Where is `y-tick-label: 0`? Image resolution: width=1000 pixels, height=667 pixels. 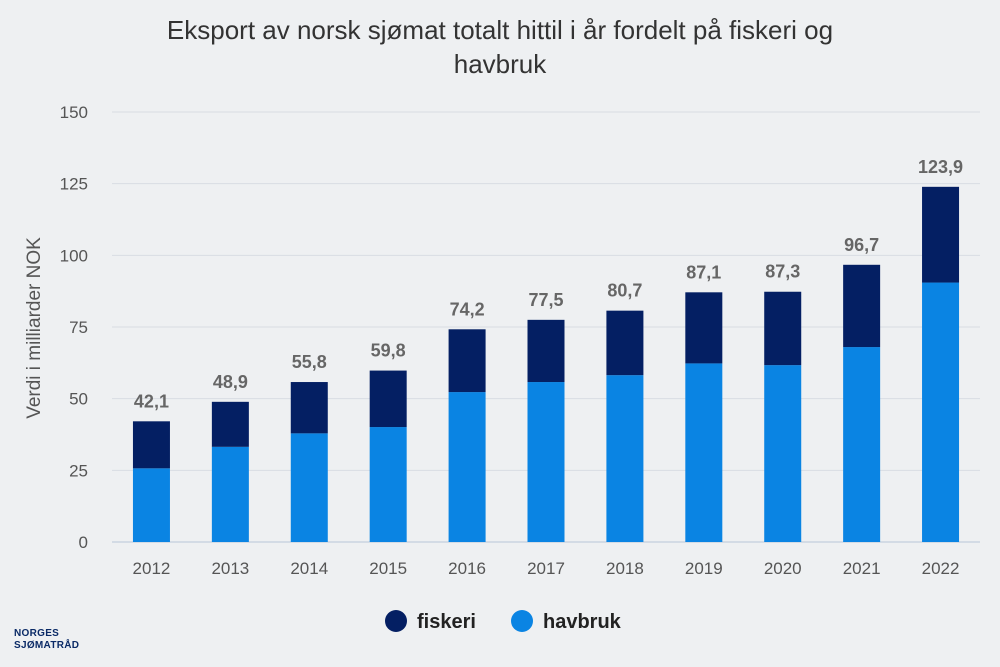 y-tick-label: 0 is located at coordinates (83, 542).